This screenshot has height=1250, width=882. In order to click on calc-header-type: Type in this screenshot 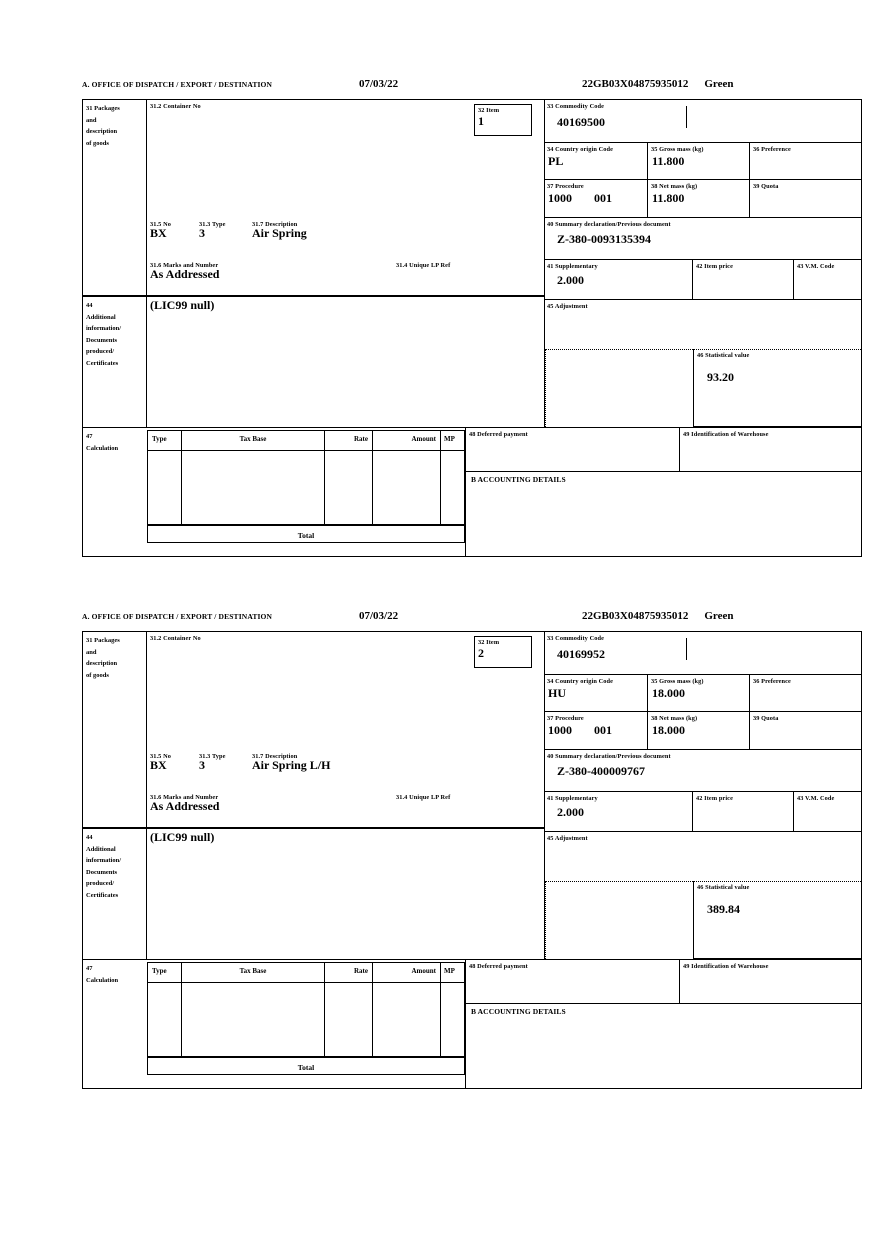, I will do `click(159, 971)`.